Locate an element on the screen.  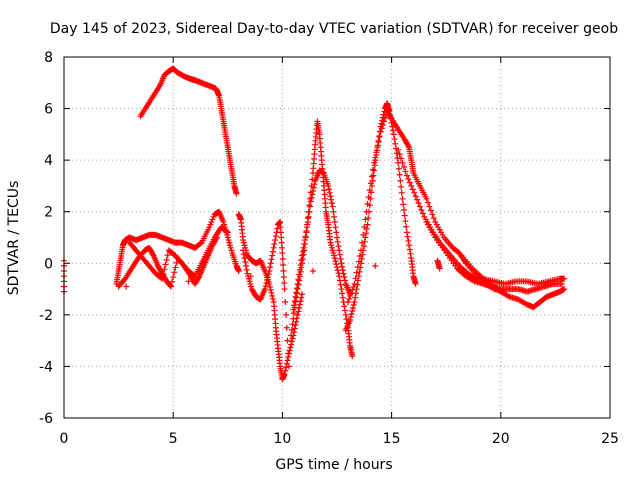
series-arc-tail-low is located at coordinates (516, 286).